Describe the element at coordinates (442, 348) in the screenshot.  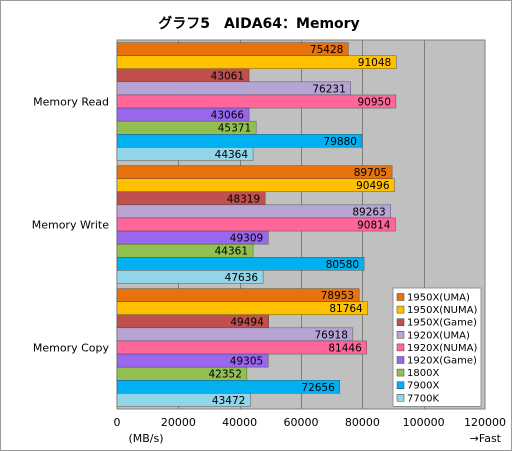
I see `legend-label: 1920X(NUMA)` at that location.